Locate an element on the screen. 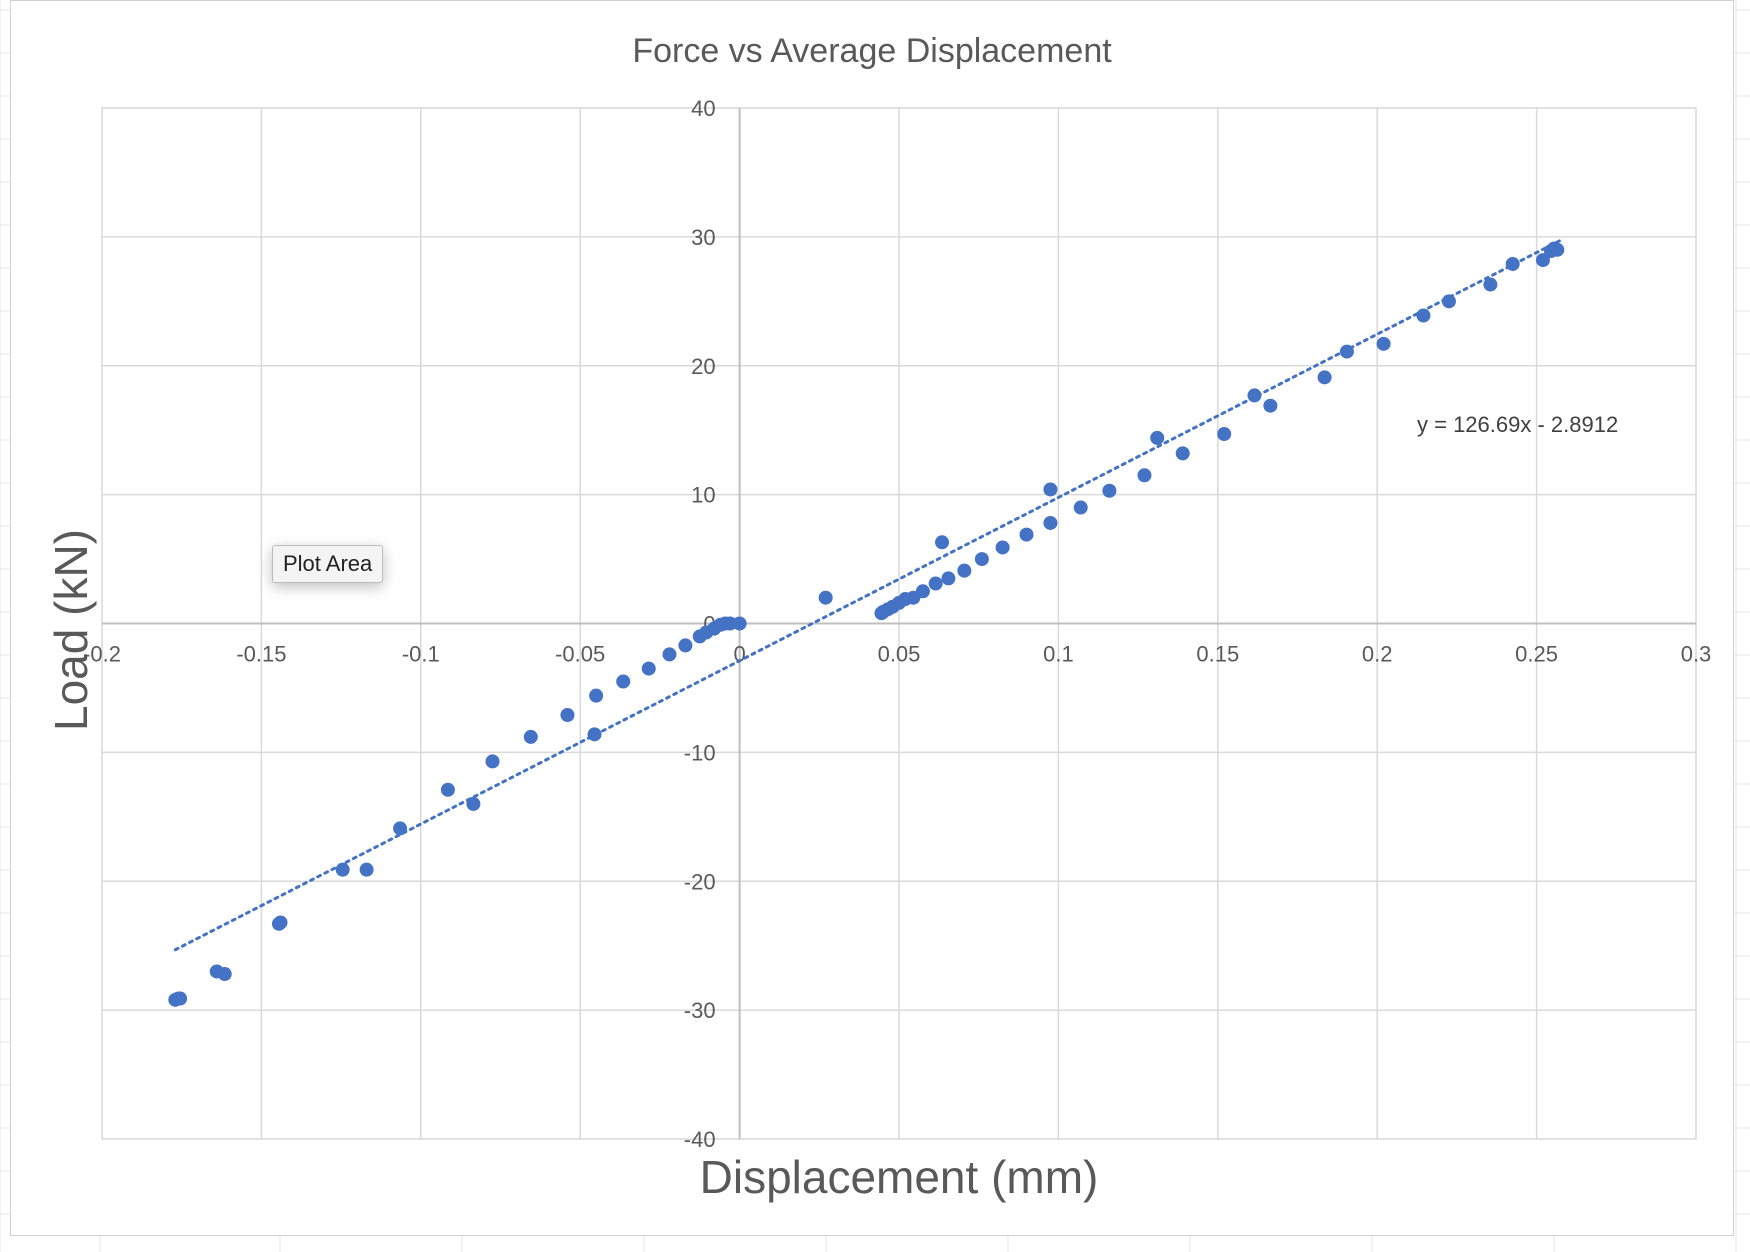 This screenshot has width=1750, height=1252. x-tick-label: 0.05 is located at coordinates (899, 654).